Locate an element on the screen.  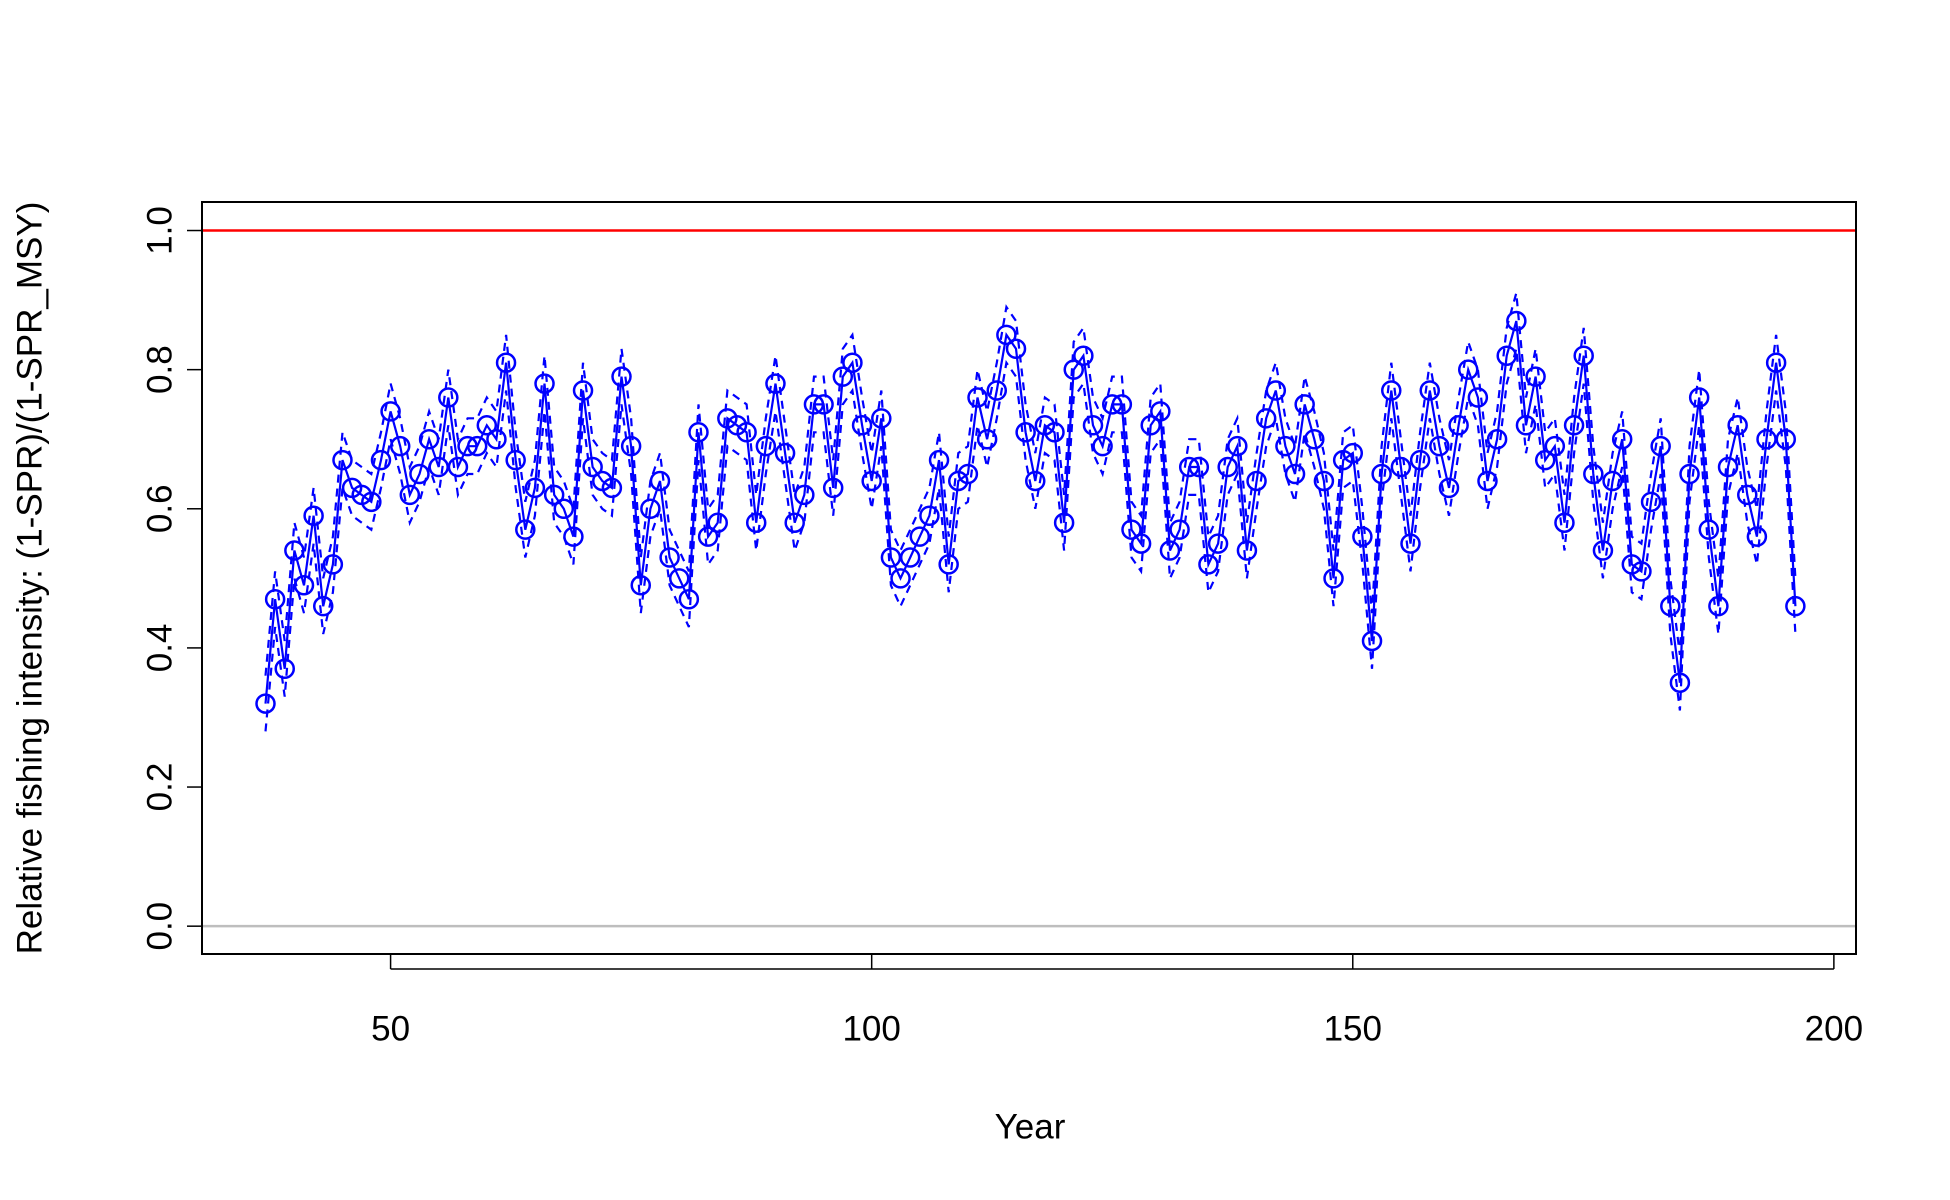
y-tick-label: 0.6 is located at coordinates (159, 508).